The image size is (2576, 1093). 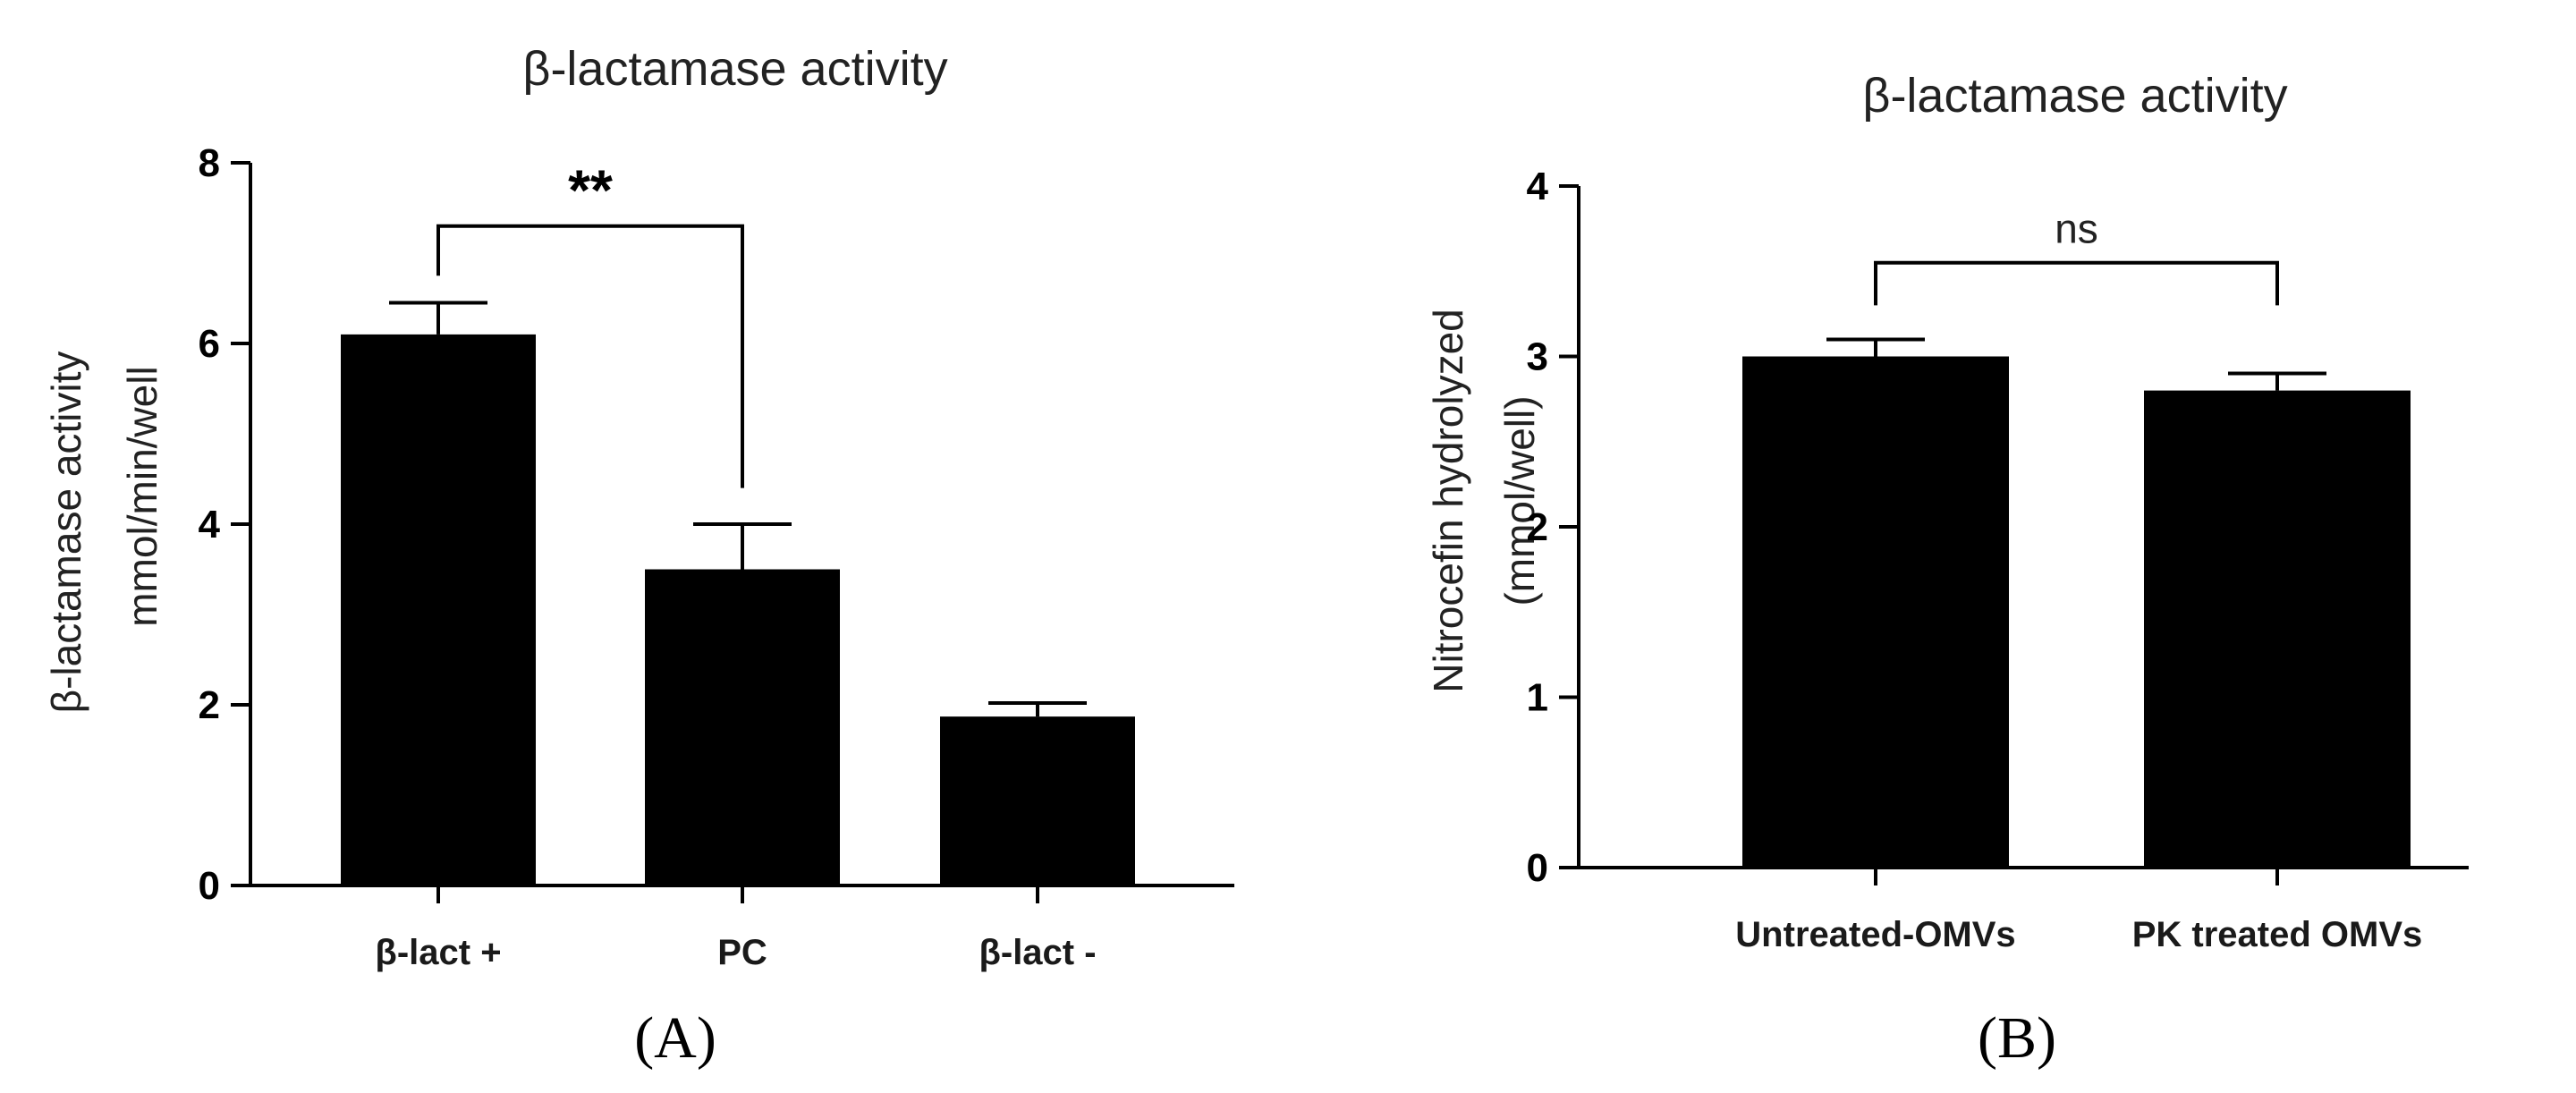 What do you see at coordinates (2076, 229) in the screenshot?
I see `chart-b-significance-label: ns` at bounding box center [2076, 229].